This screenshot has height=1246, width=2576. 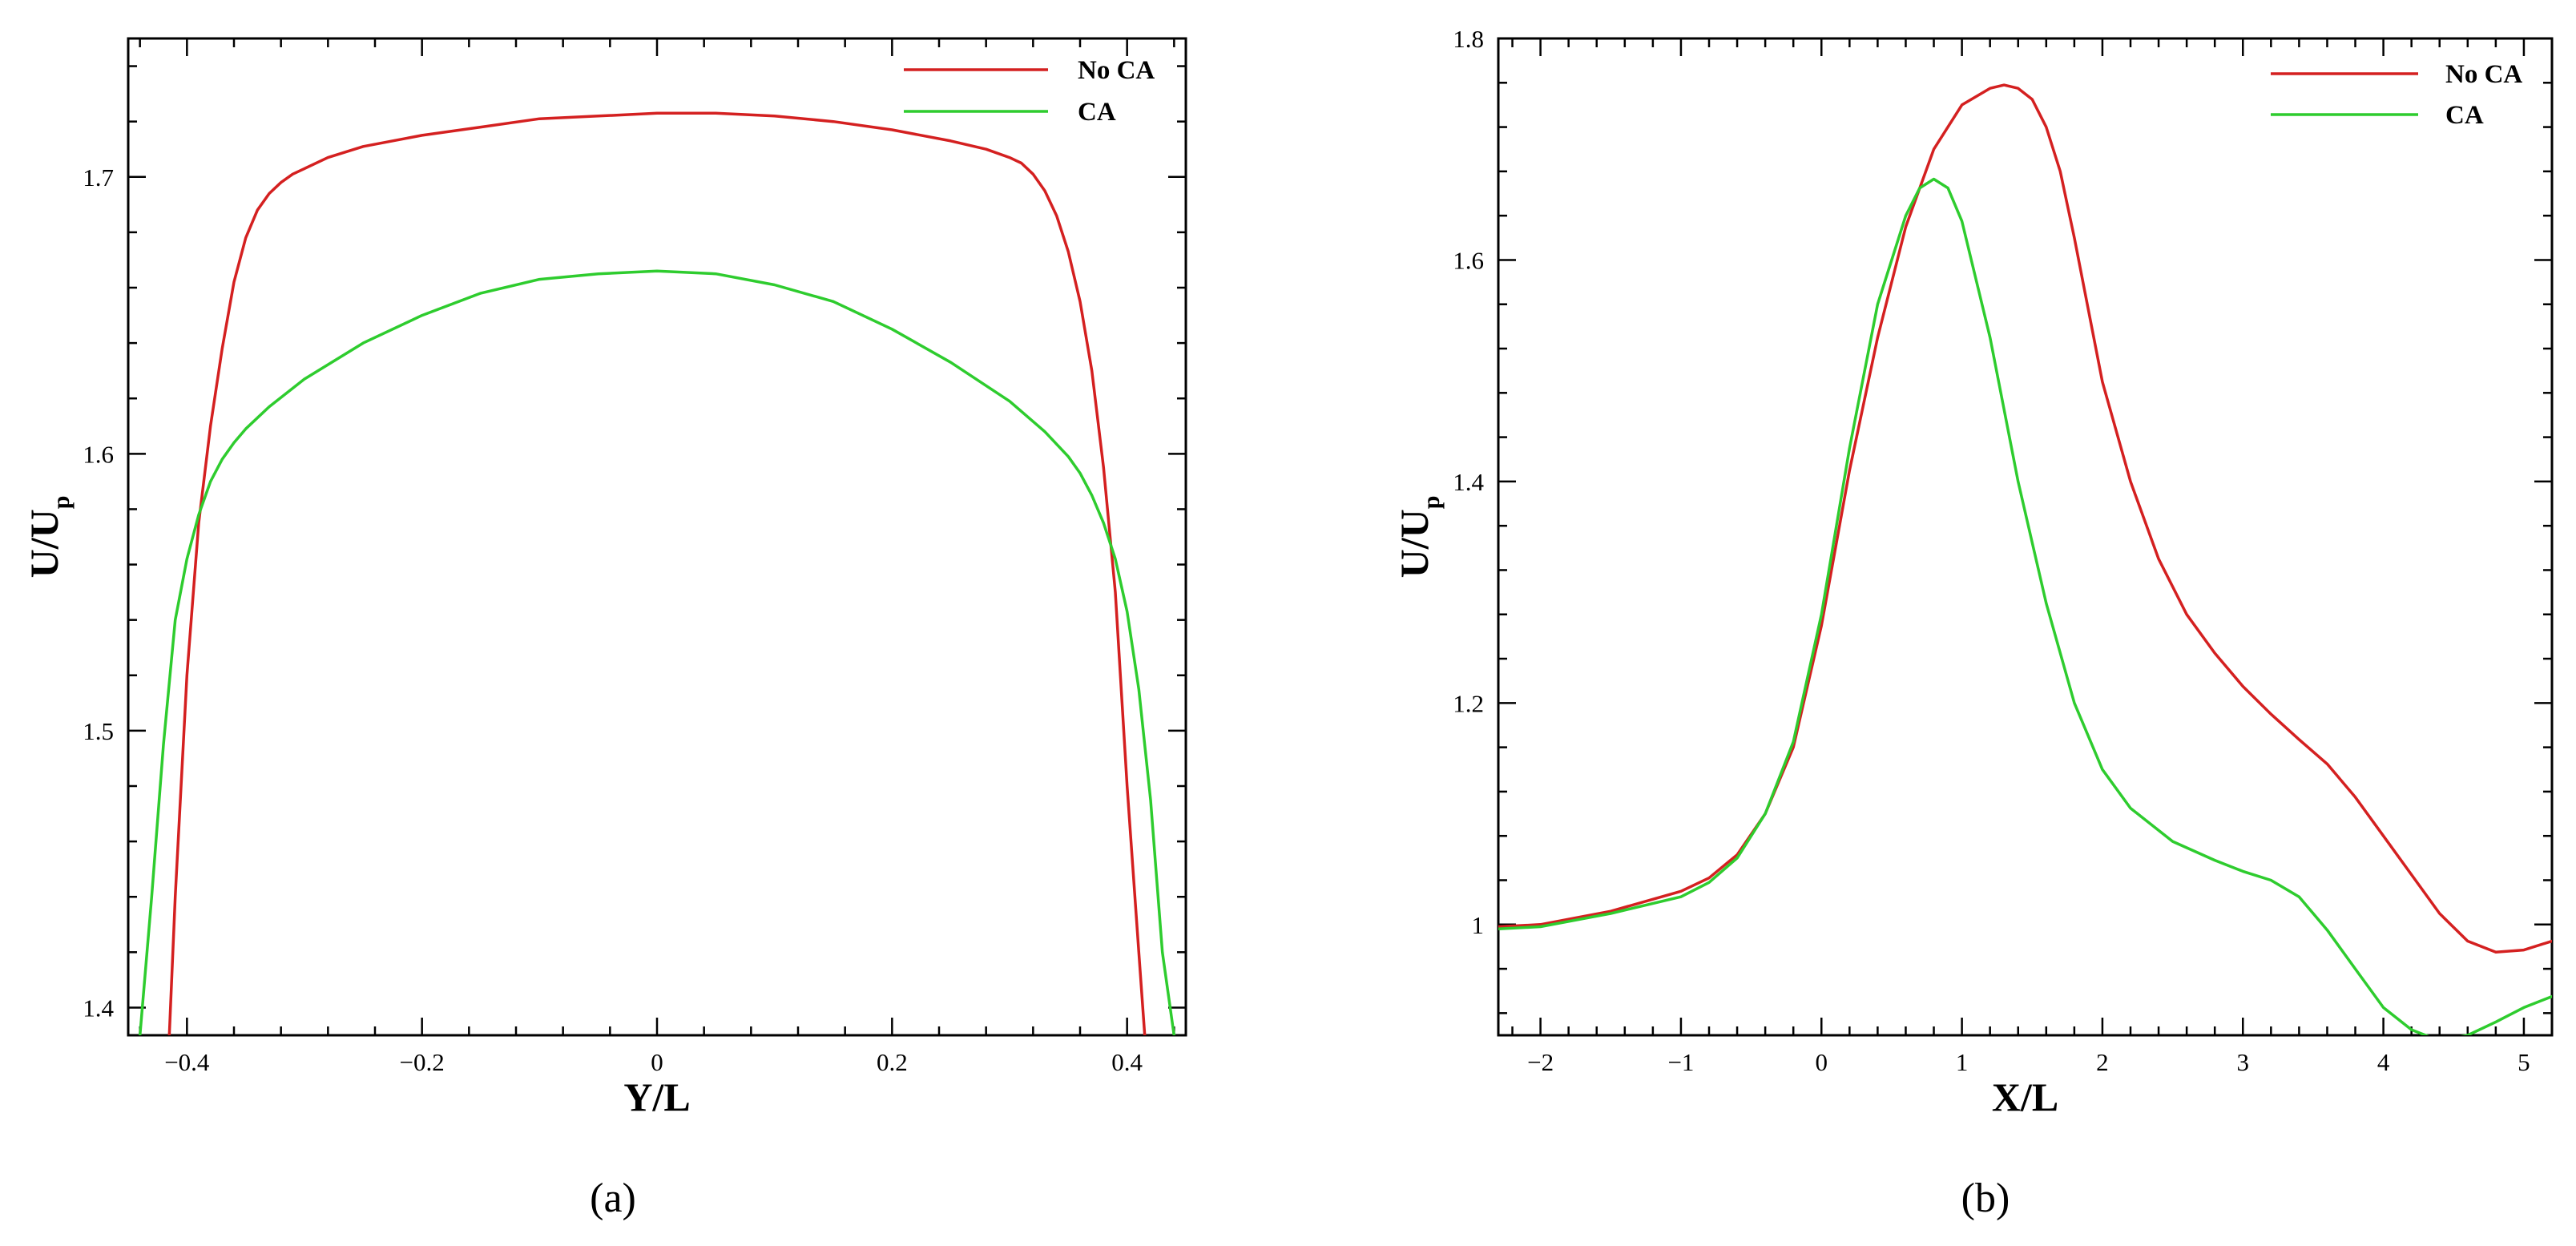 I want to click on x-axis-title: Y/L, so click(x=656, y=1097).